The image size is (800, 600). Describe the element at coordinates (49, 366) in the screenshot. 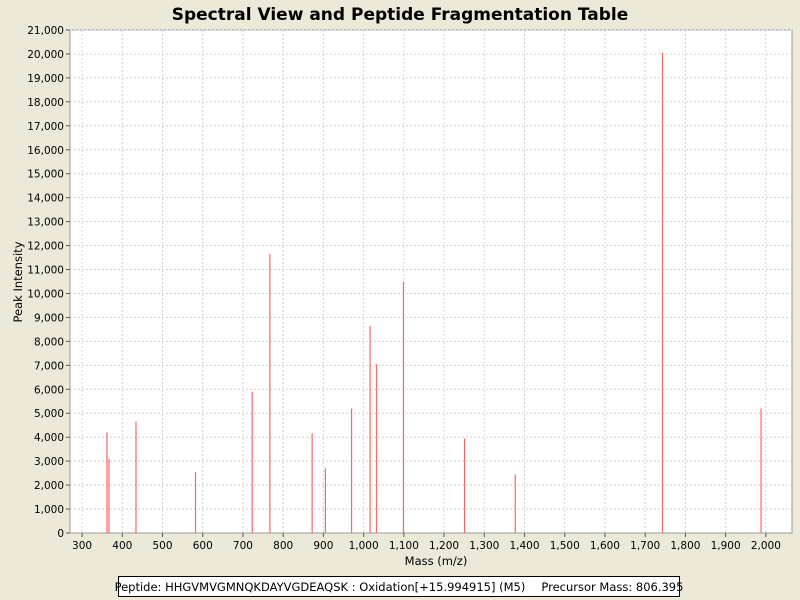

I see `y-tick-label: 7,000` at that location.